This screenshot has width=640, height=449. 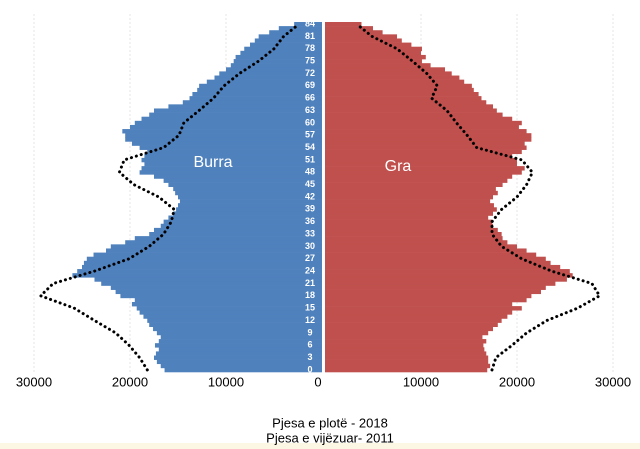 I want to click on age-label: 60, so click(x=310, y=122).